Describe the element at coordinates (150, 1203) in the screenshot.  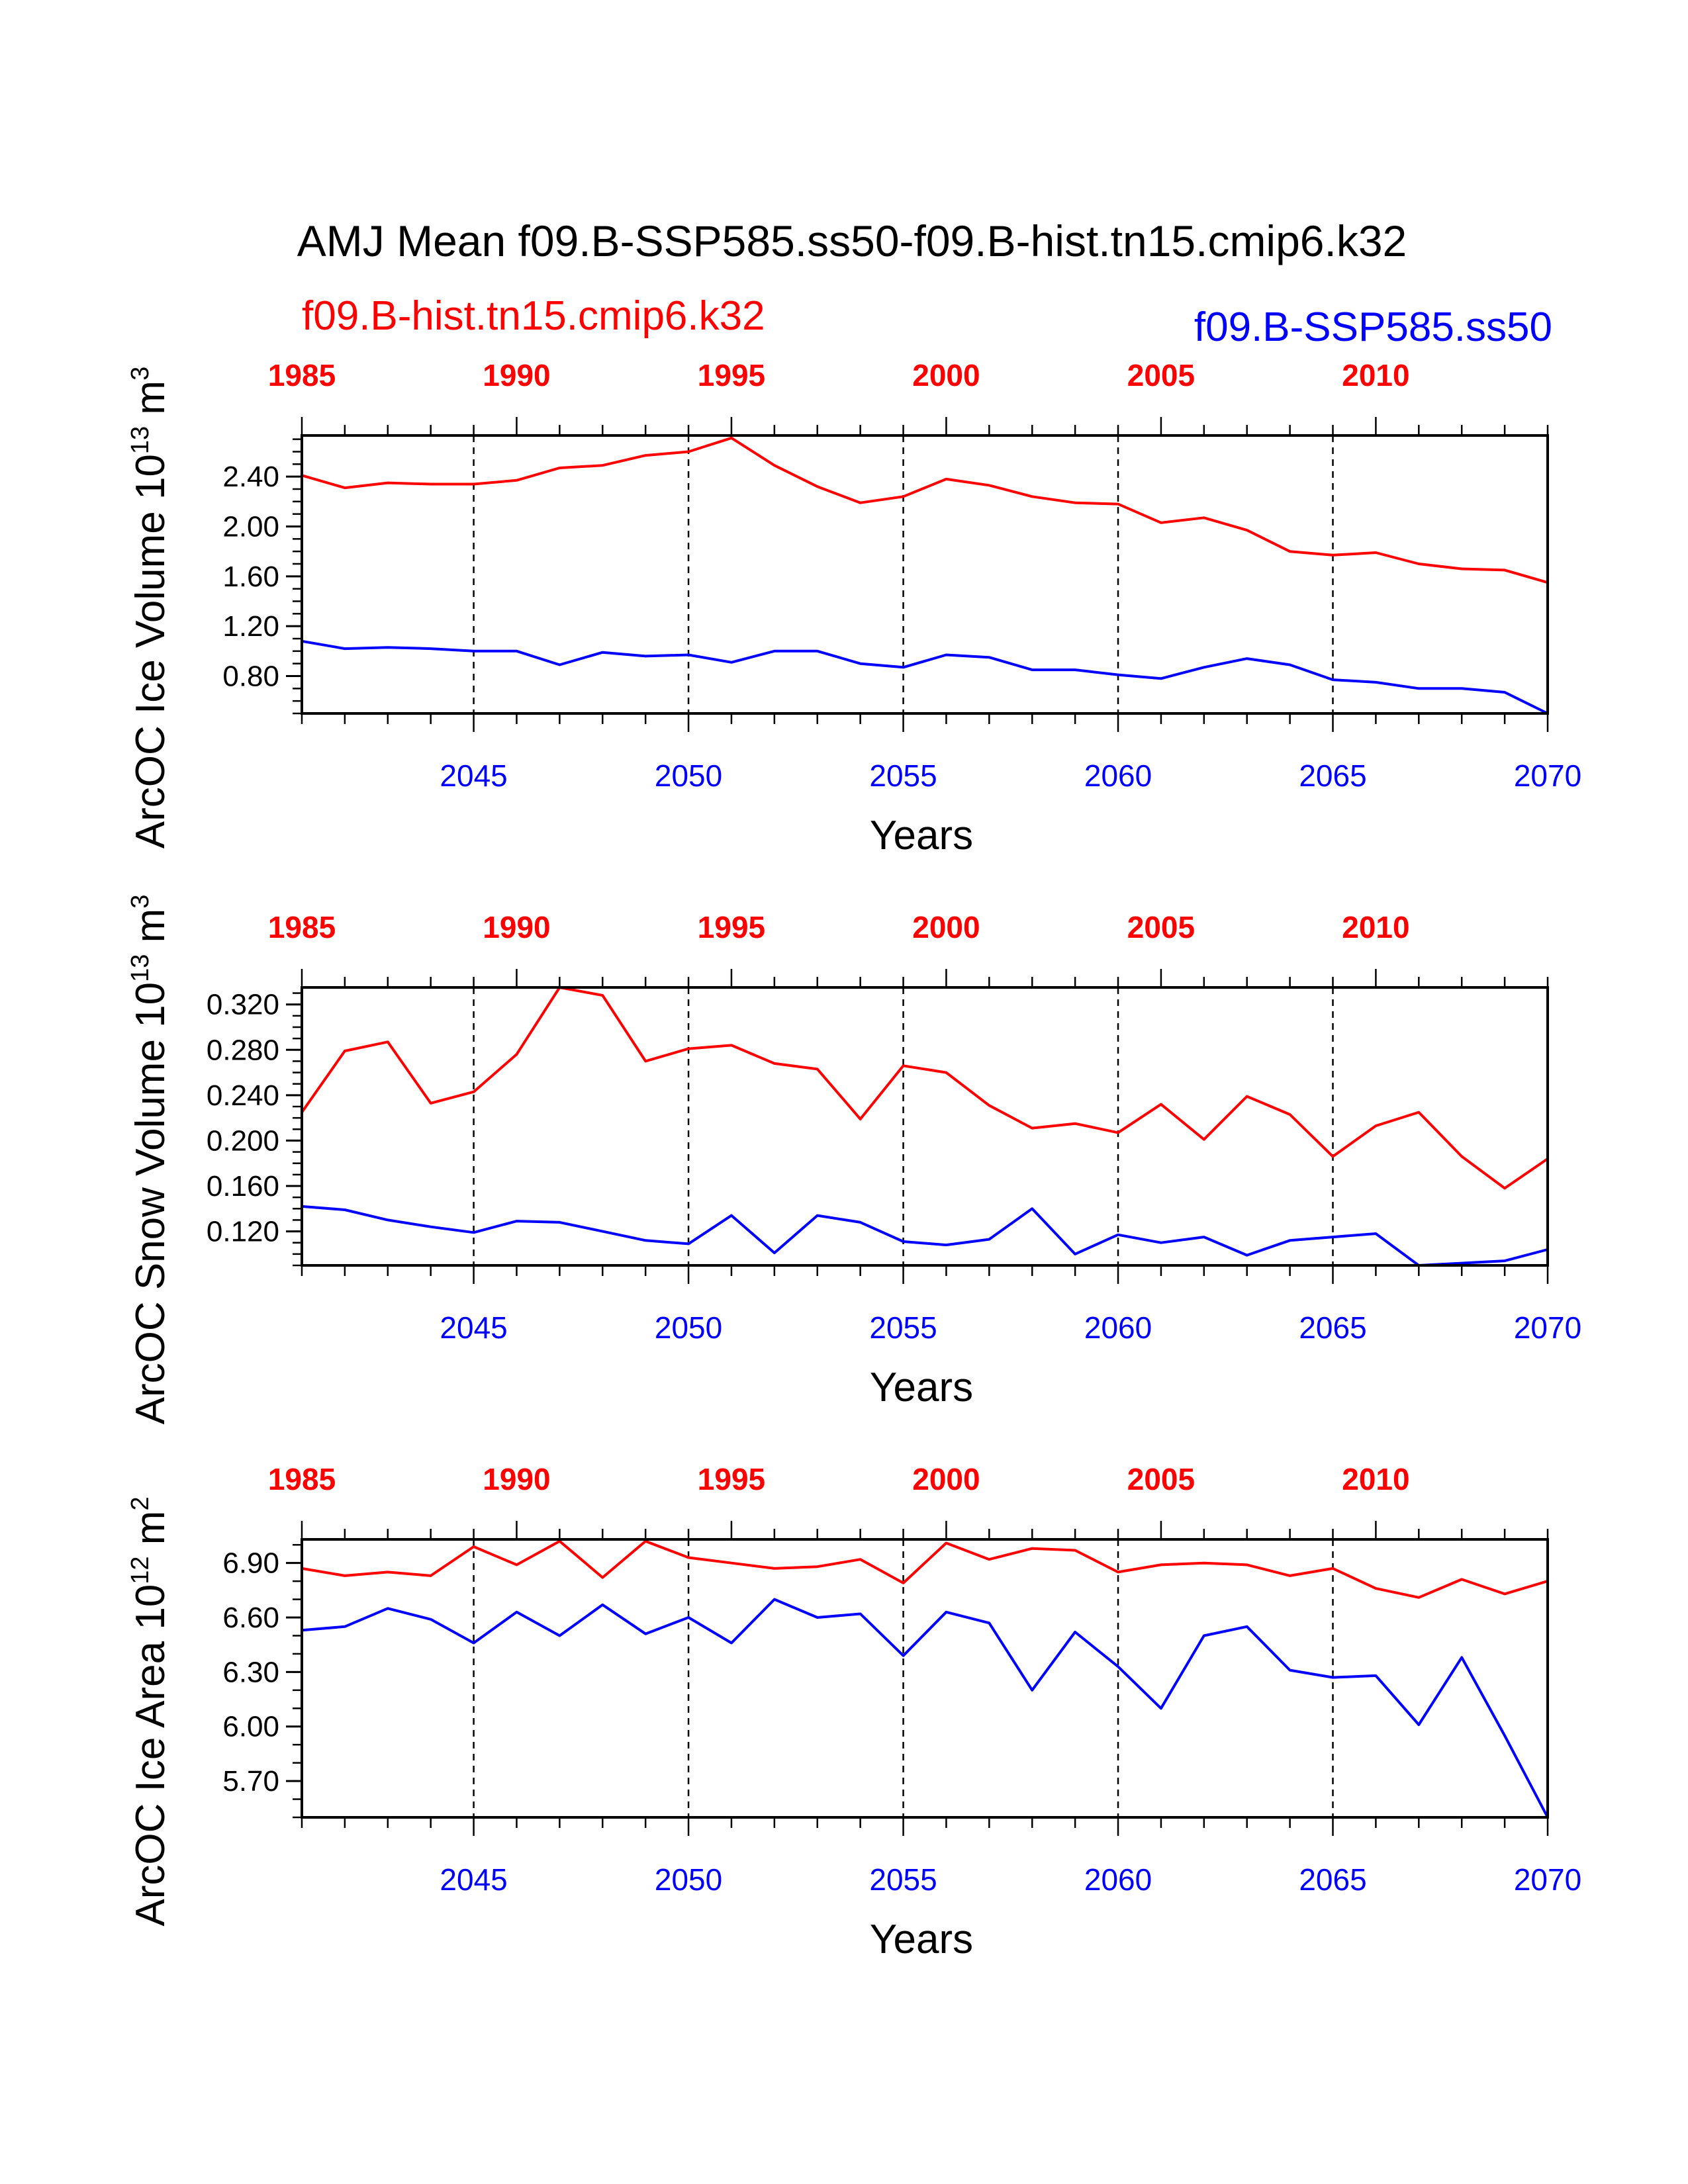
I see `y-axis-label-text: ArcOC Snow Volume 10` at that location.